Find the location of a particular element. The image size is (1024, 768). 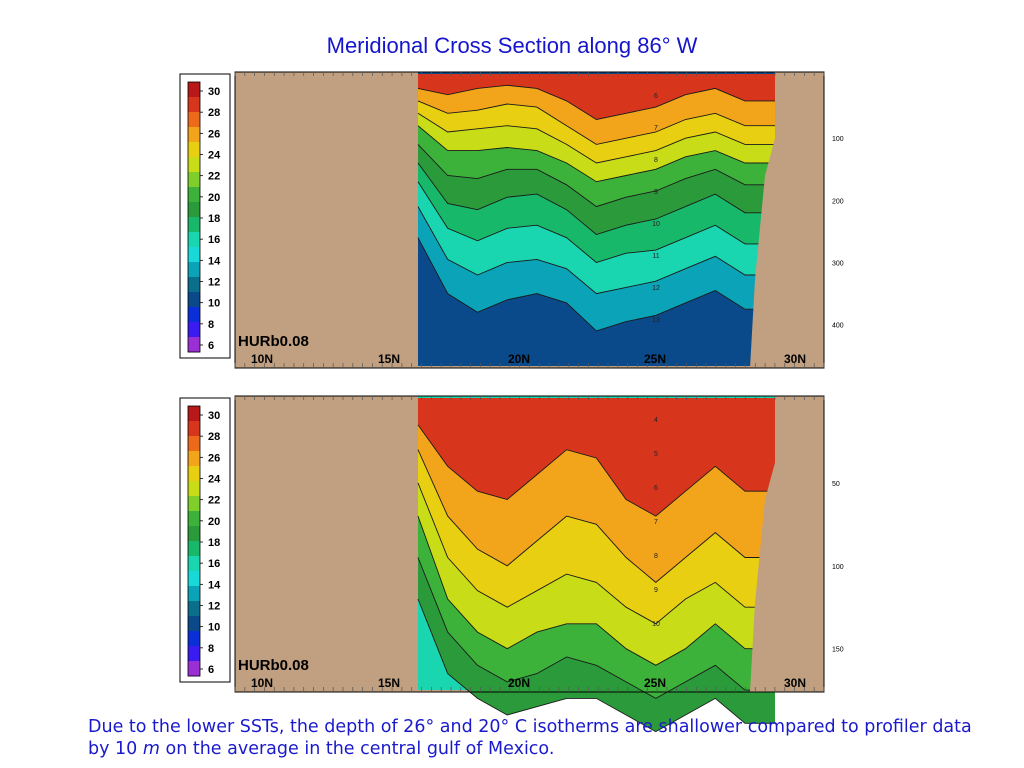

colorbar-tick-label: 18 is located at coordinates (214, 219).